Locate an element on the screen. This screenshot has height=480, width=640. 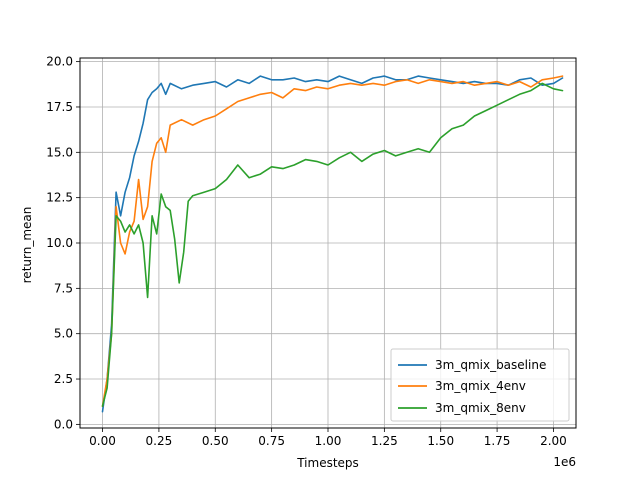
y-tick-label: 0.0 is located at coordinates (63, 424).